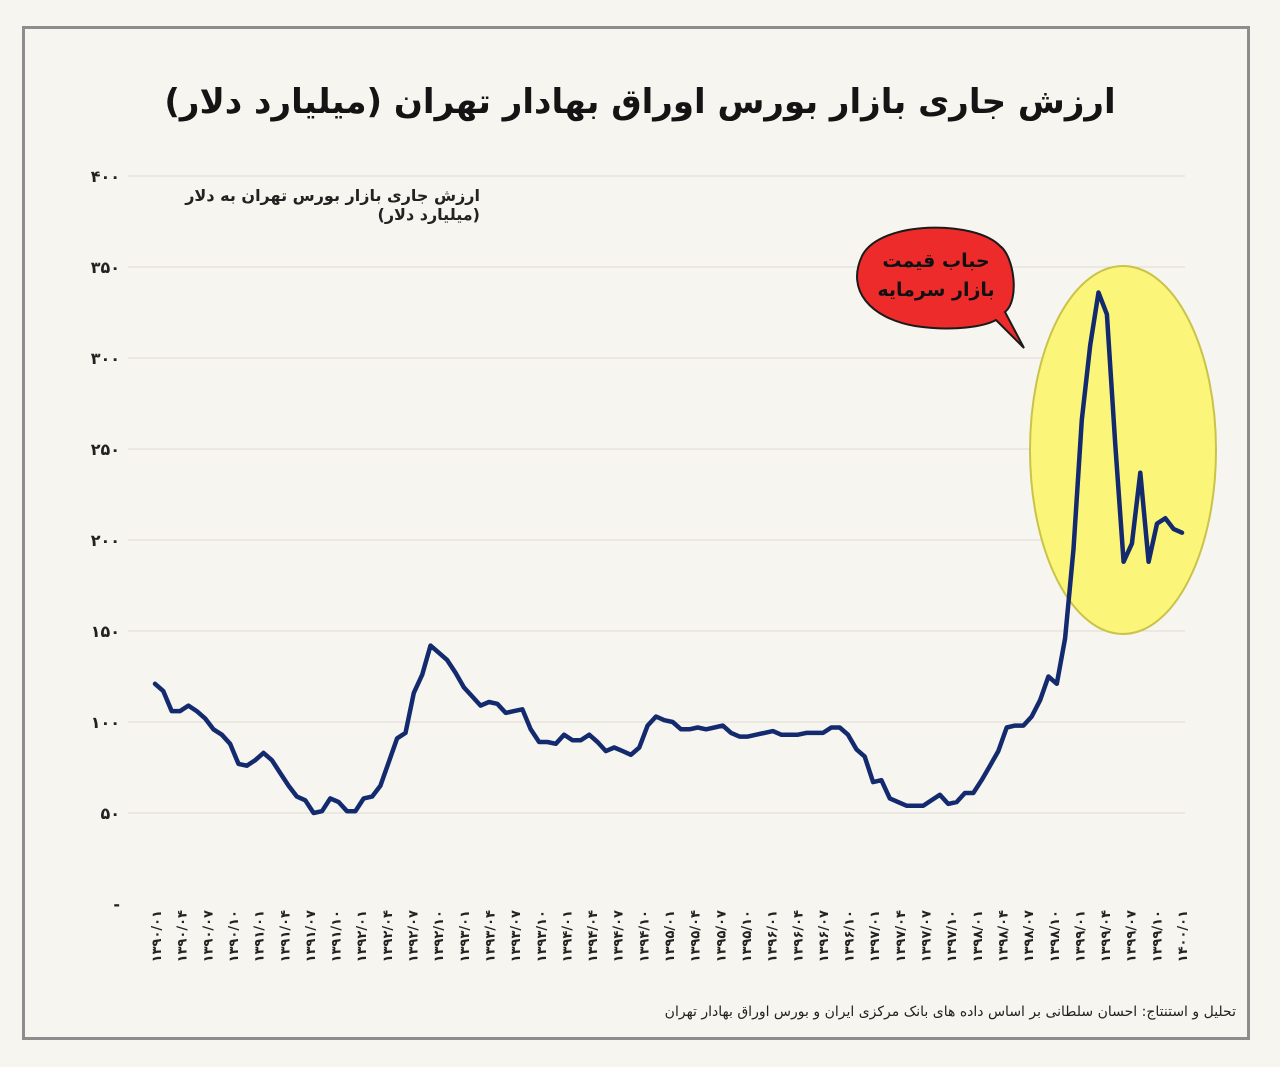  I want to click on x-tick-label: ۱۳۹۸/۰۱, so click(978, 936).